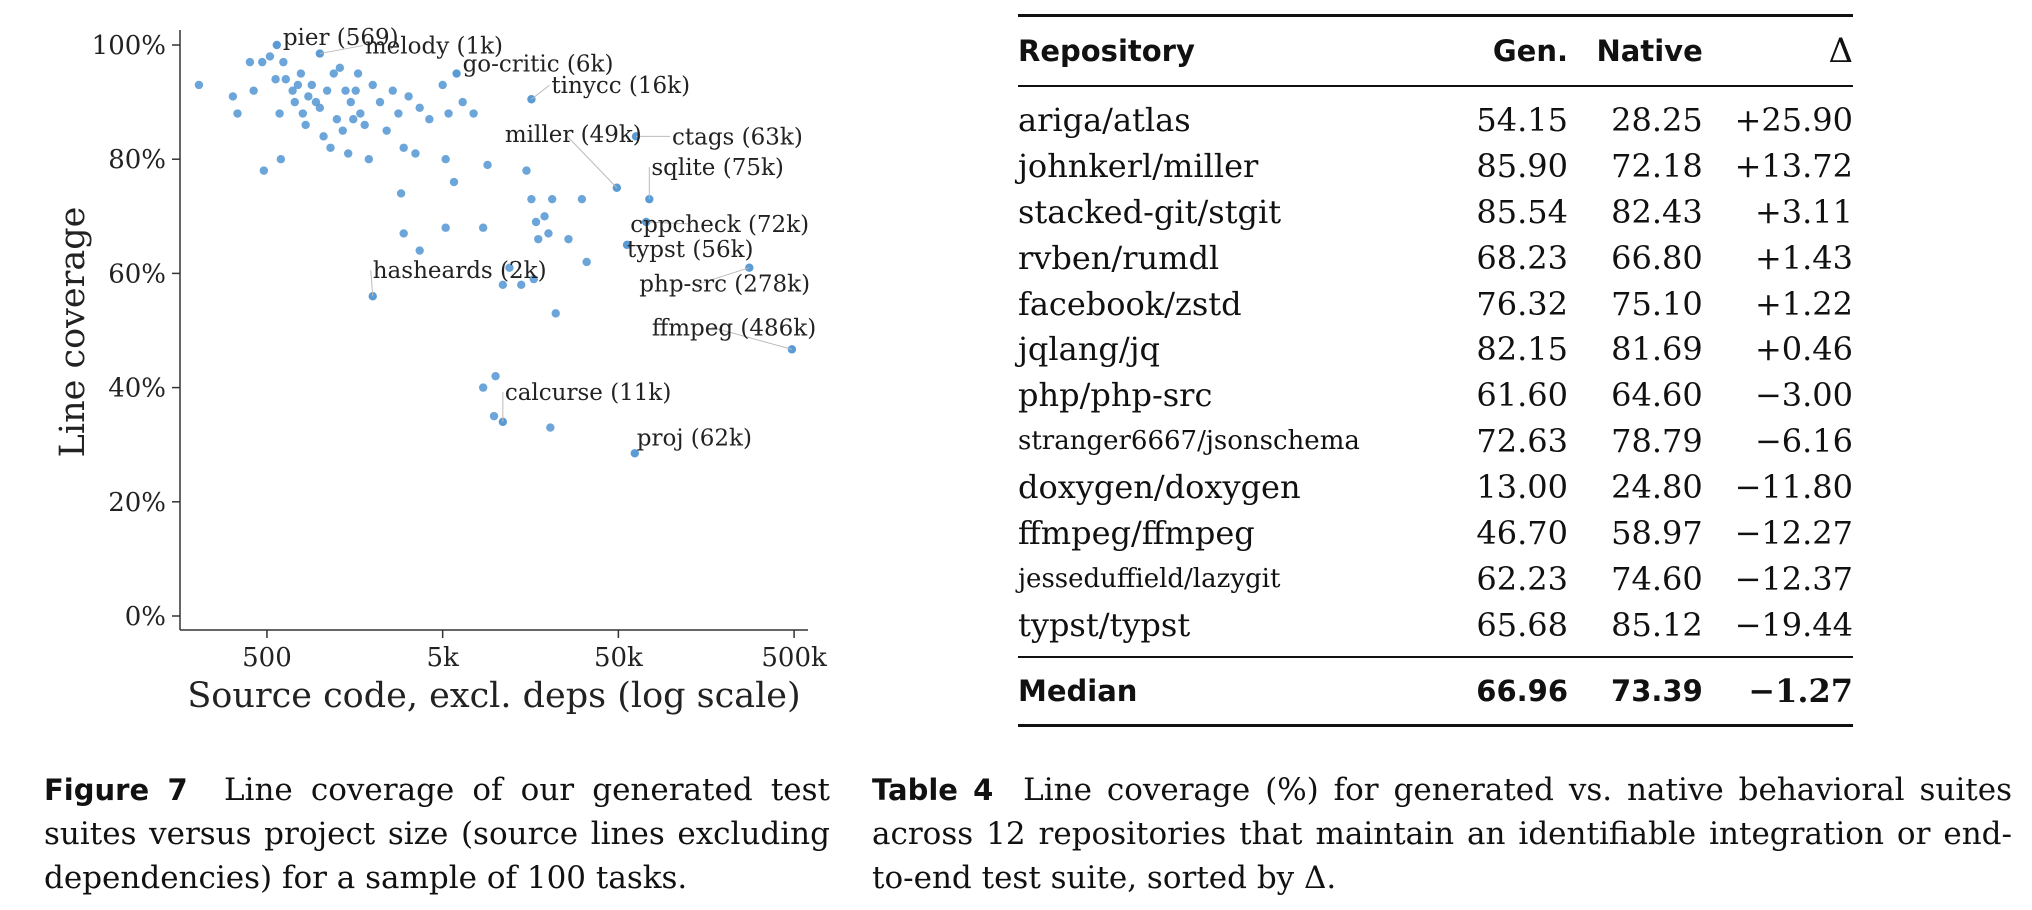 Image resolution: width=2032 pixels, height=910 pixels. What do you see at coordinates (1522, 211) in the screenshot?
I see `cell-gen: 85.54` at bounding box center [1522, 211].